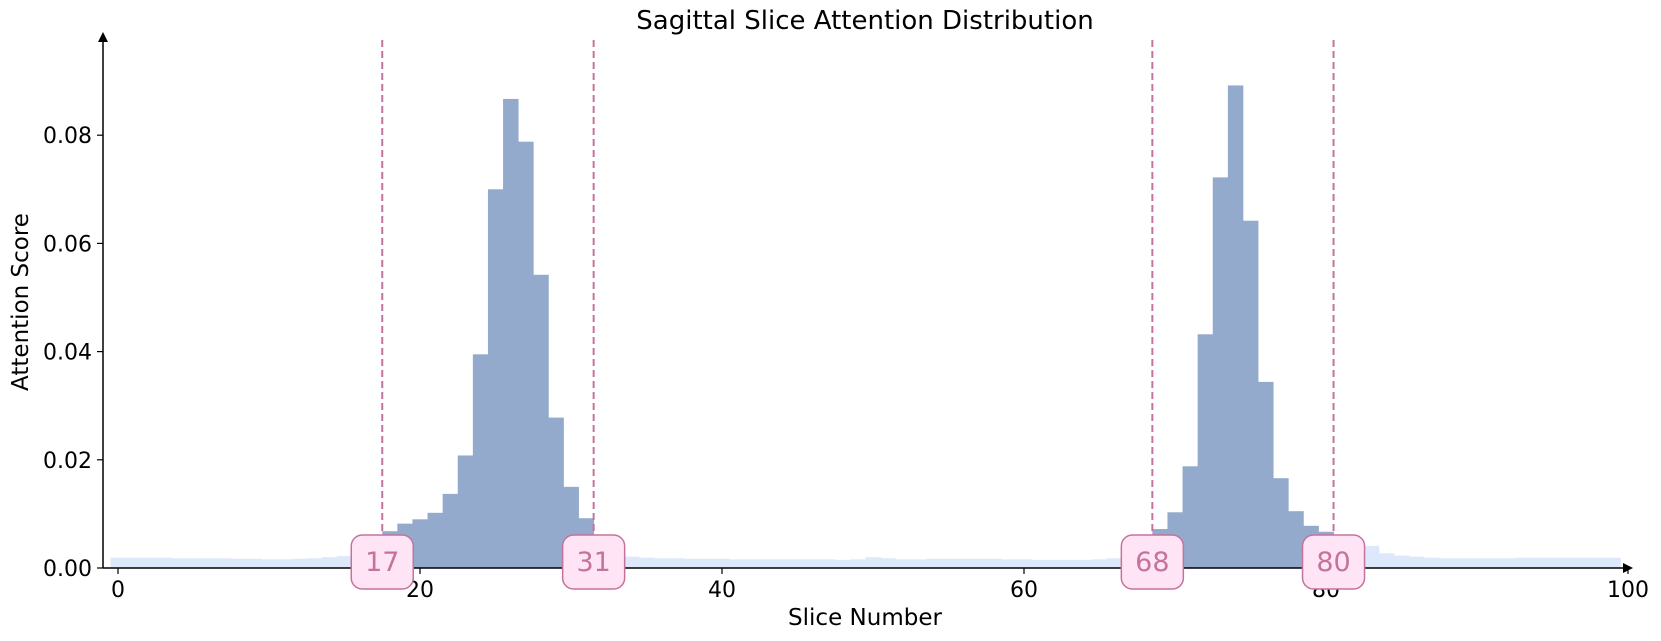 This screenshot has height=641, width=1661. Describe the element at coordinates (382, 562) in the screenshot. I see `marker-label-17: 17` at that location.